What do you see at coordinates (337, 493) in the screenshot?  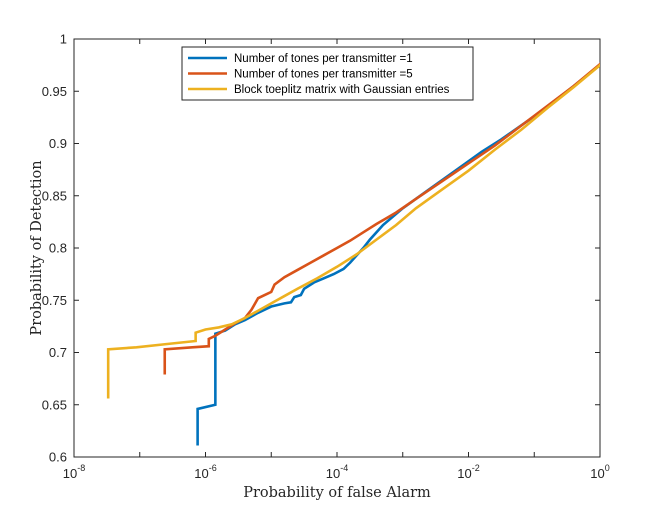 I see `x-axis-title: Probability of false Alarm` at bounding box center [337, 493].